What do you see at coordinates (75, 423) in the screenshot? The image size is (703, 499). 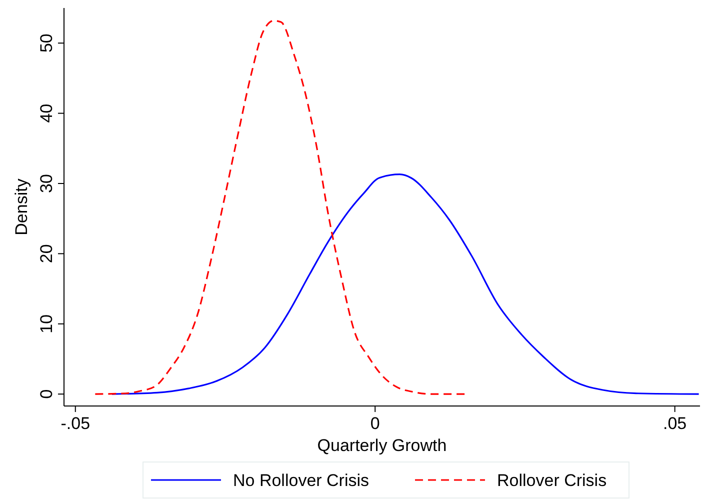 I see `x-tick-label: -.05` at bounding box center [75, 423].